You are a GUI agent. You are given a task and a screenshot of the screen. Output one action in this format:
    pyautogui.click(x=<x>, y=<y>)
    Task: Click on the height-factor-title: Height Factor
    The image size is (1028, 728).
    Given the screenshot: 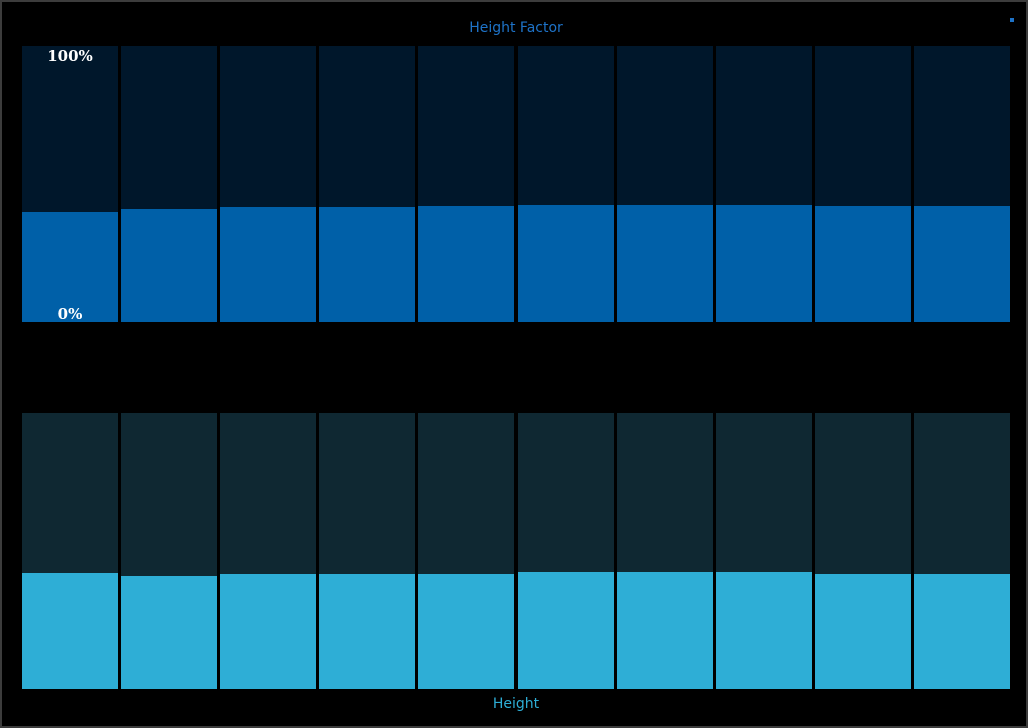 What is the action you would take?
    pyautogui.click(x=516, y=28)
    